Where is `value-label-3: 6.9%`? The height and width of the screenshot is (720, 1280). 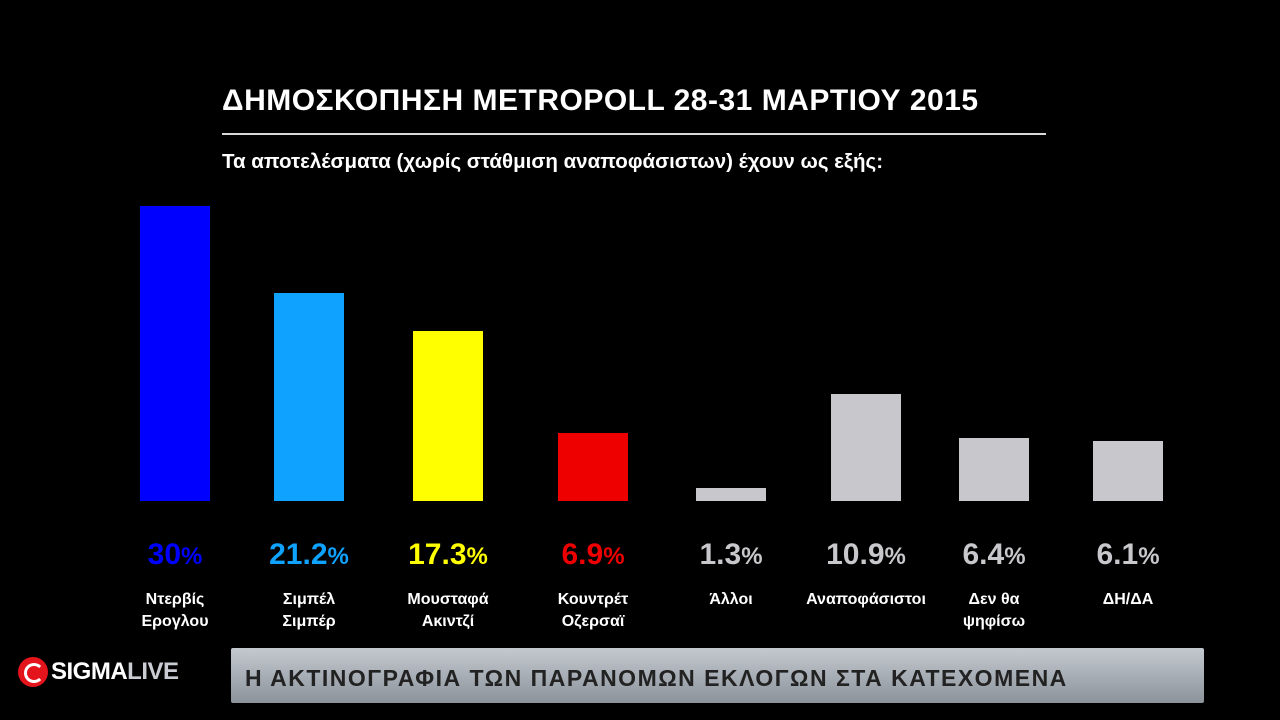
value-label-3: 6.9% is located at coordinates (593, 554).